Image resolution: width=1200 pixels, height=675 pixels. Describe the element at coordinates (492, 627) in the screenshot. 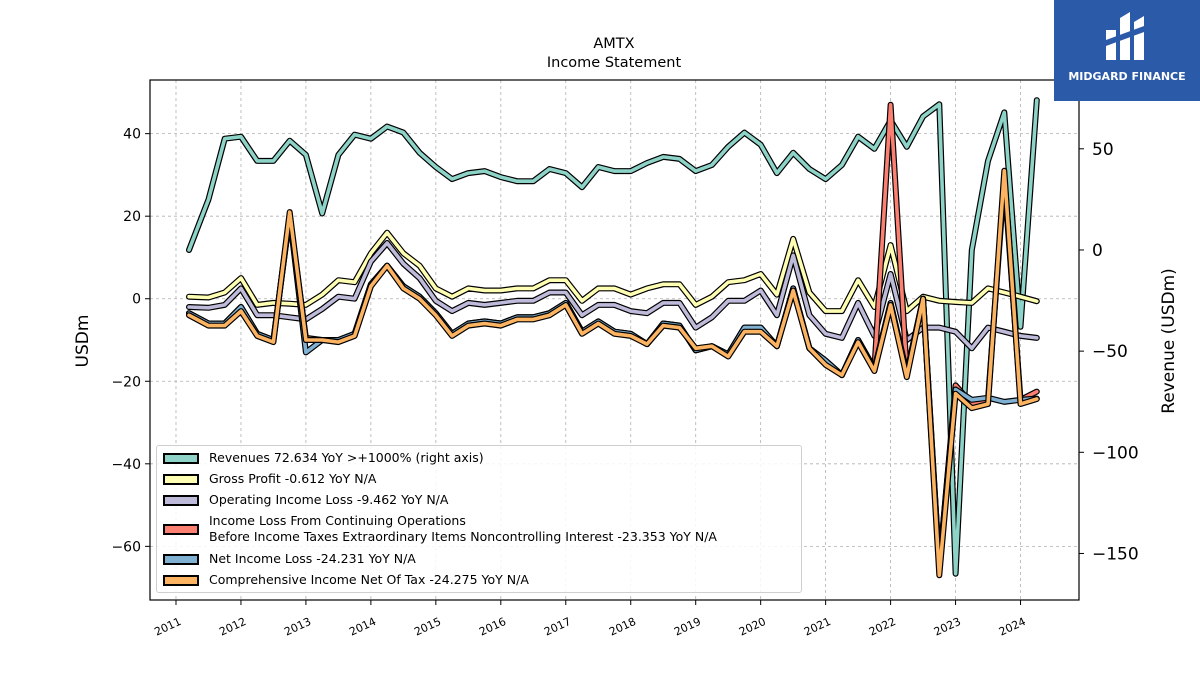

I see `x-tick-label: 2016` at that location.